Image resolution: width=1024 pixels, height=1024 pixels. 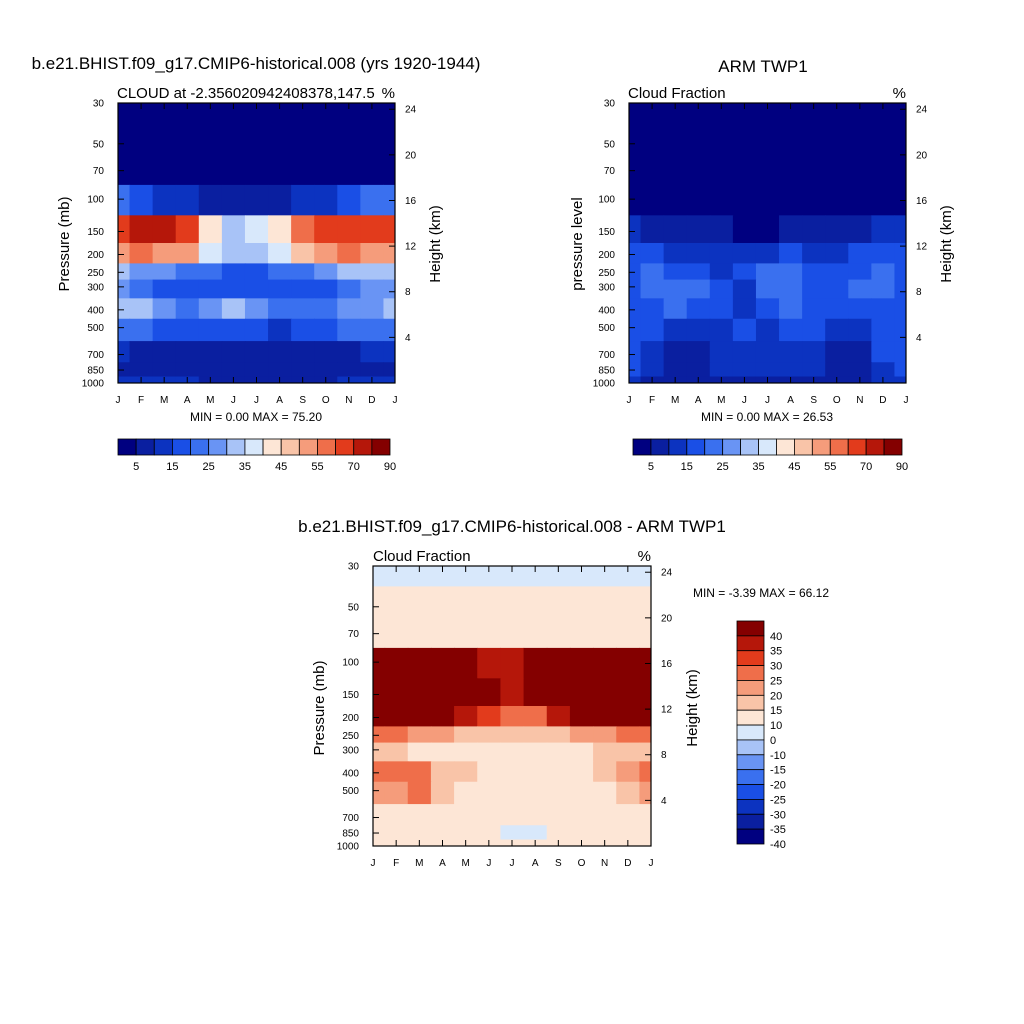 What do you see at coordinates (350, 791) in the screenshot?
I see `y-tick-label: 500` at bounding box center [350, 791].